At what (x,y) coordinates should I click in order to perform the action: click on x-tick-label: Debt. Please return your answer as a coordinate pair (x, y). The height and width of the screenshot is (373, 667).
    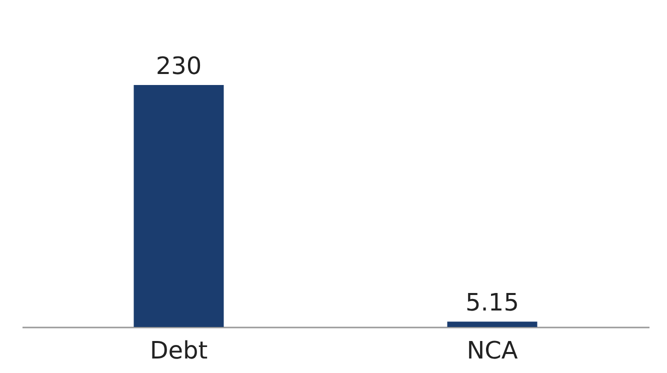
    Looking at the image, I should click on (179, 350).